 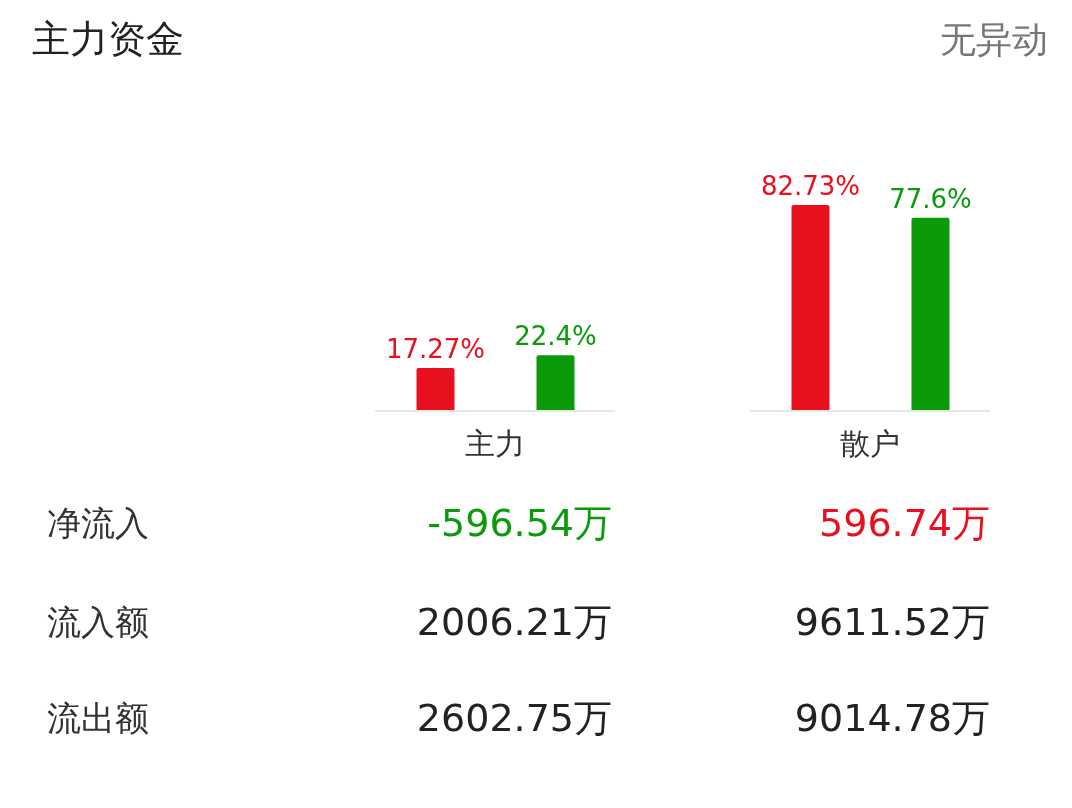 What do you see at coordinates (870, 443) in the screenshot?
I see `x-tick-label: 散户` at bounding box center [870, 443].